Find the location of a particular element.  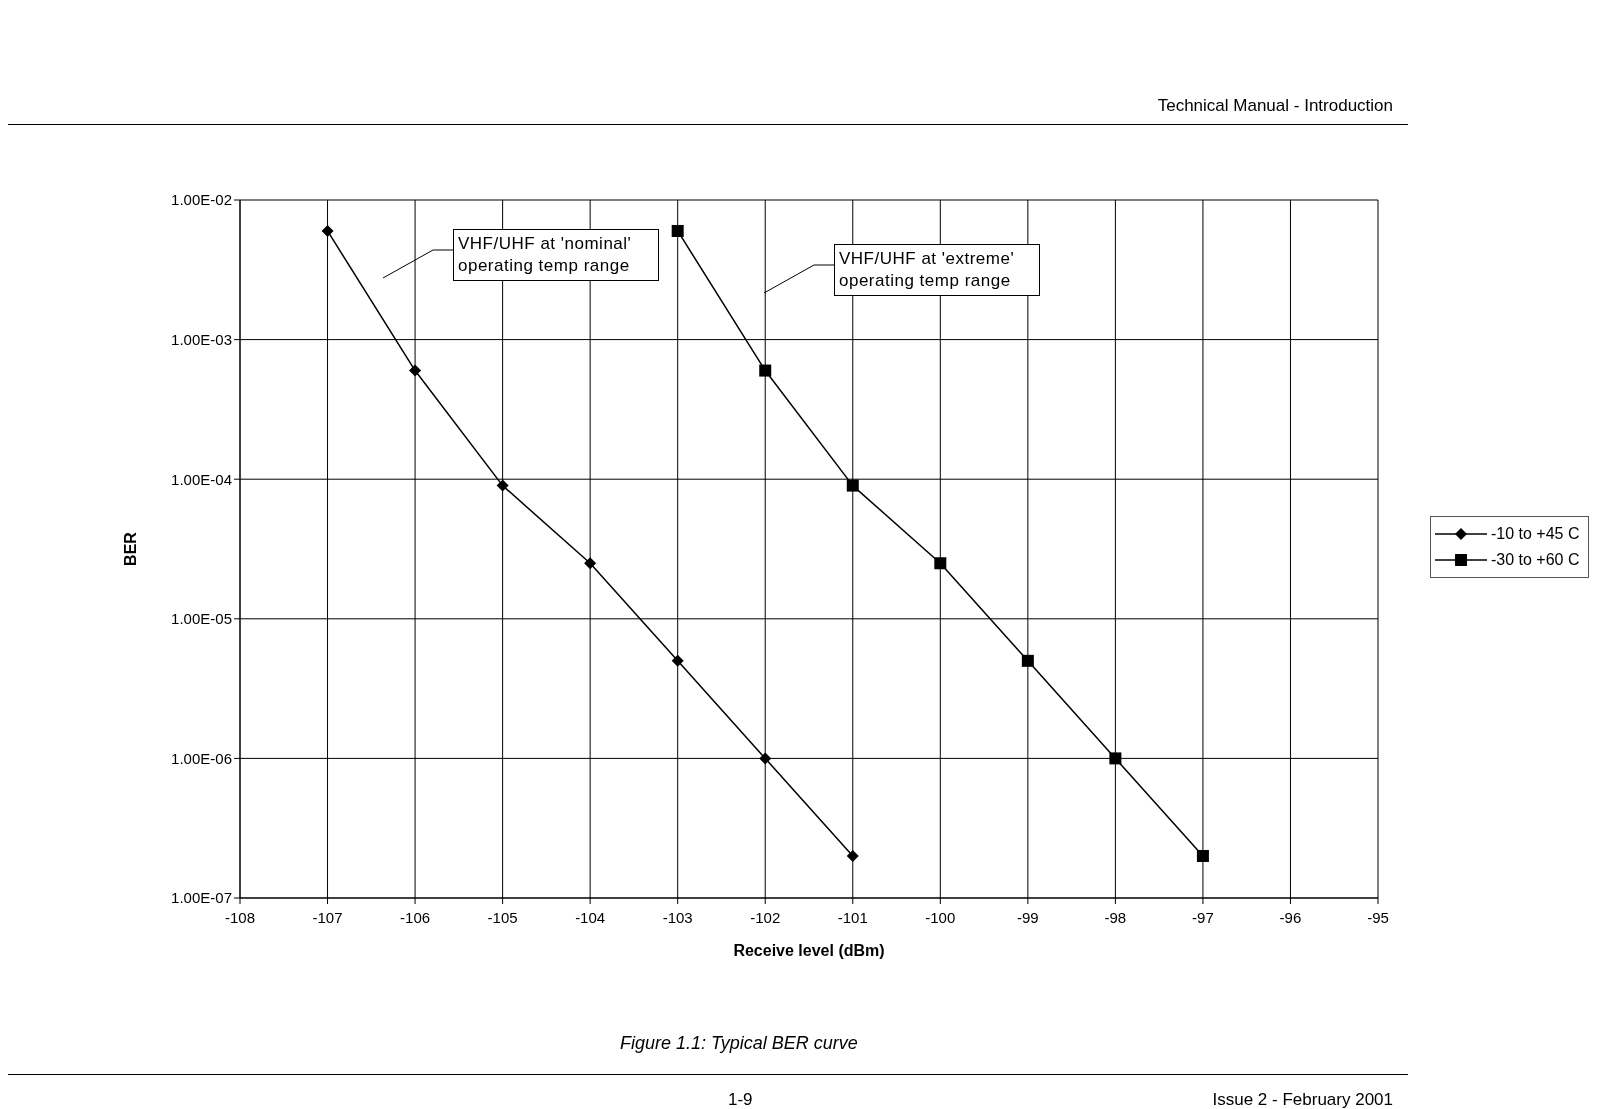

x-tick-label: -105 is located at coordinates (502, 917).